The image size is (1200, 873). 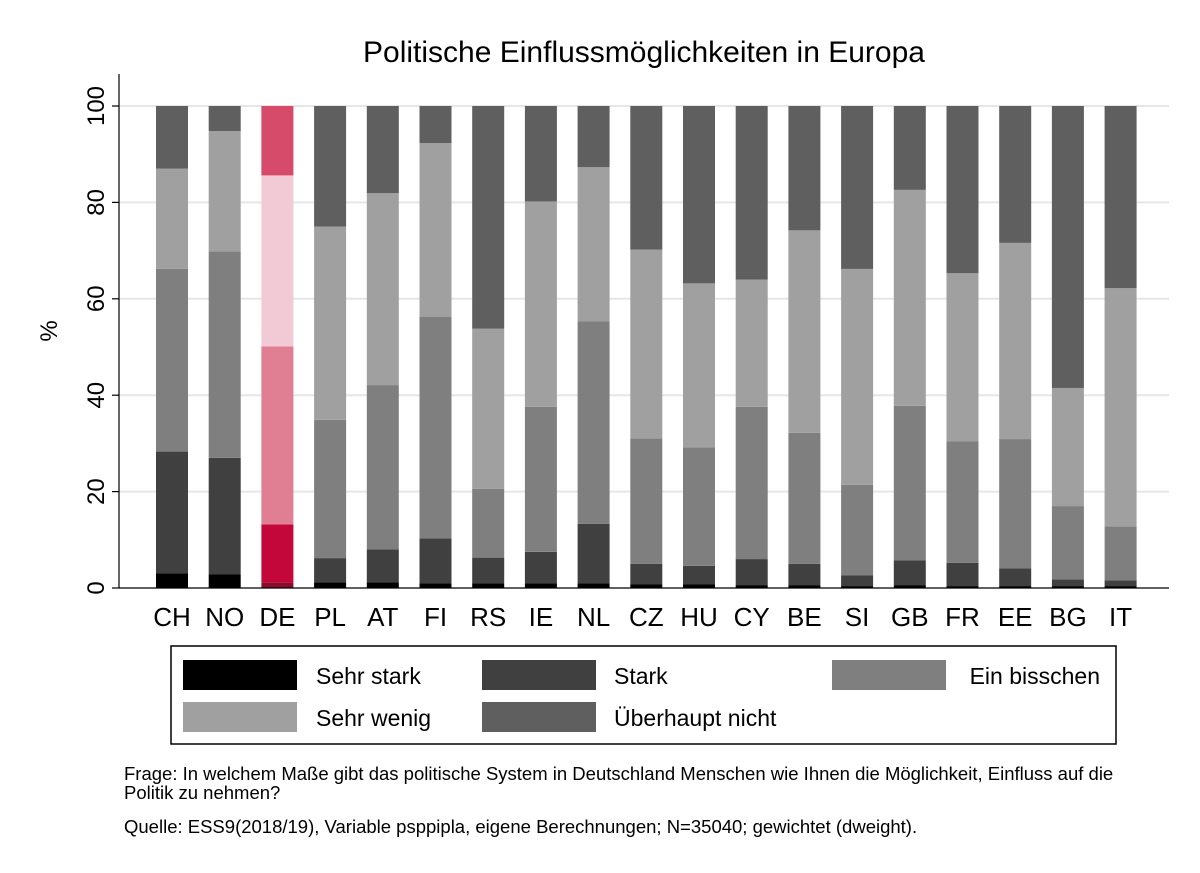 I want to click on legend-label: Sehr stark, so click(x=368, y=676).